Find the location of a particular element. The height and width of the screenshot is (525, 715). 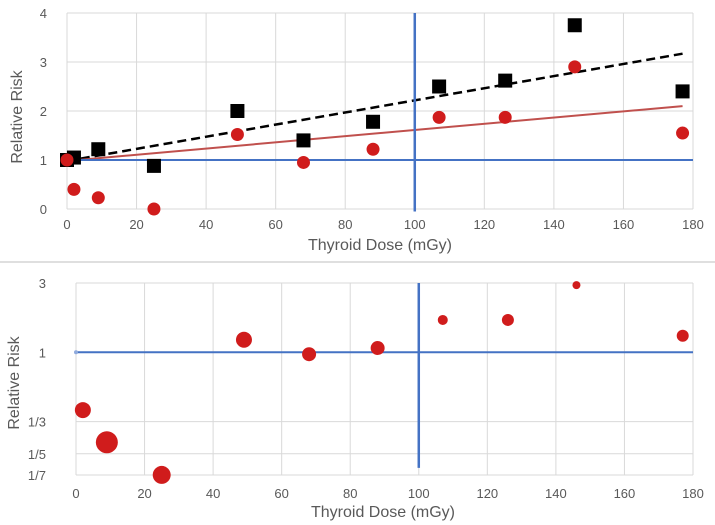

bottom-x-tick-labels: 0 20 40 60 80 100 120 140 160 180 is located at coordinates (387, 493).